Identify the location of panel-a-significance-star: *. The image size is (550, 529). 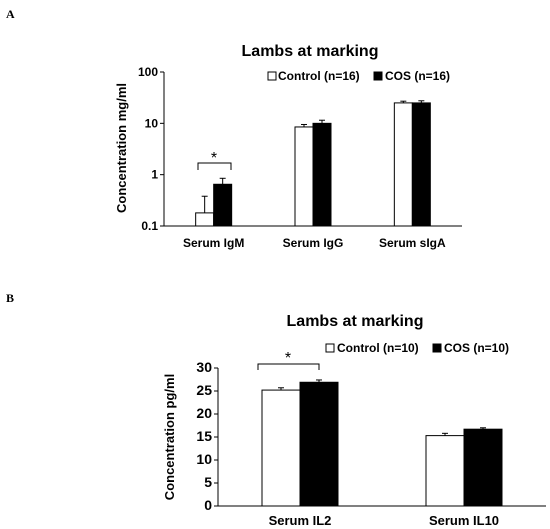
(214, 158).